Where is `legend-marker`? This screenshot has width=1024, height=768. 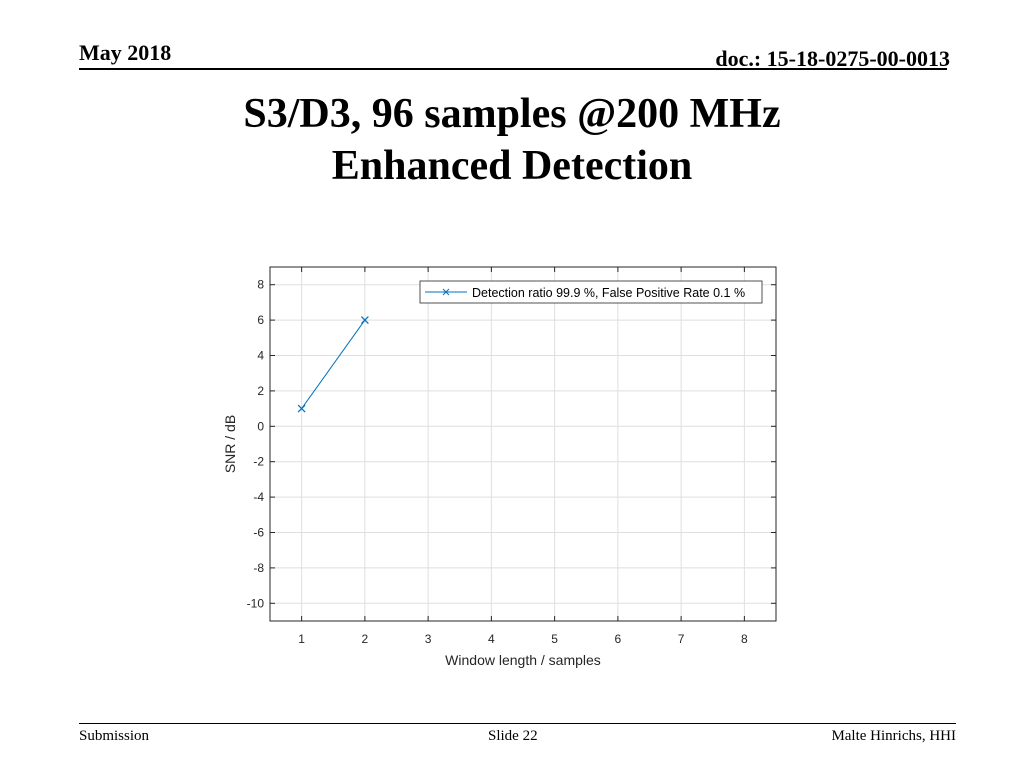
legend-marker is located at coordinates (446, 292).